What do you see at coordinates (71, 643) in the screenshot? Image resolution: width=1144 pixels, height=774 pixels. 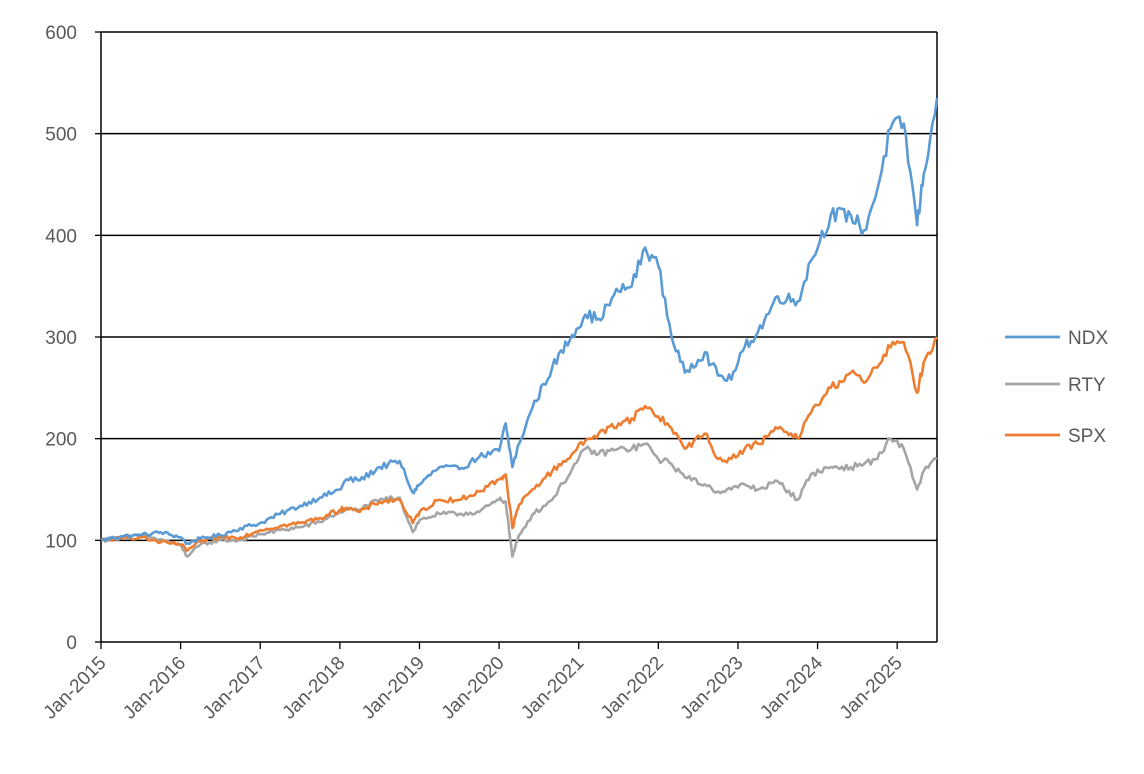 I see `y-tick-label: 0` at bounding box center [71, 643].